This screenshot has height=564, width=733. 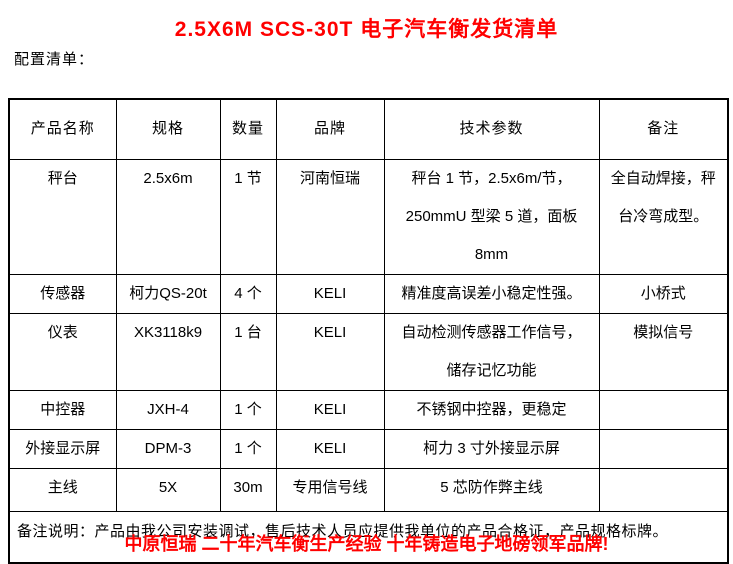 I want to click on cell-tech-params: 精准度高误差小稳定性强。, so click(x=491, y=293).